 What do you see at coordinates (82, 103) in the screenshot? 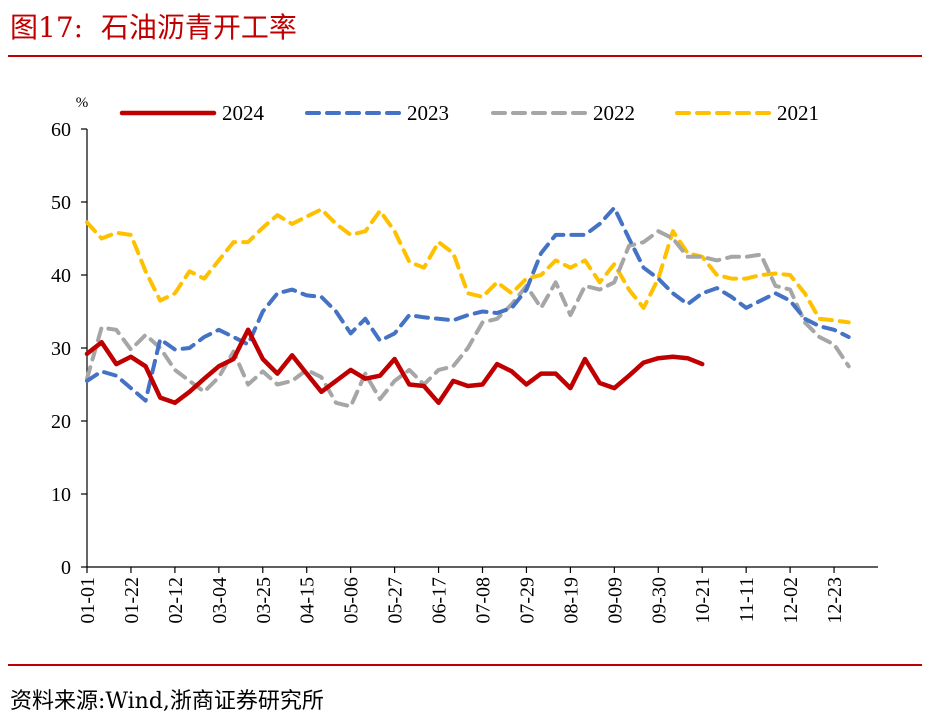
I see `y-axis-unit-label: %` at bounding box center [82, 103].